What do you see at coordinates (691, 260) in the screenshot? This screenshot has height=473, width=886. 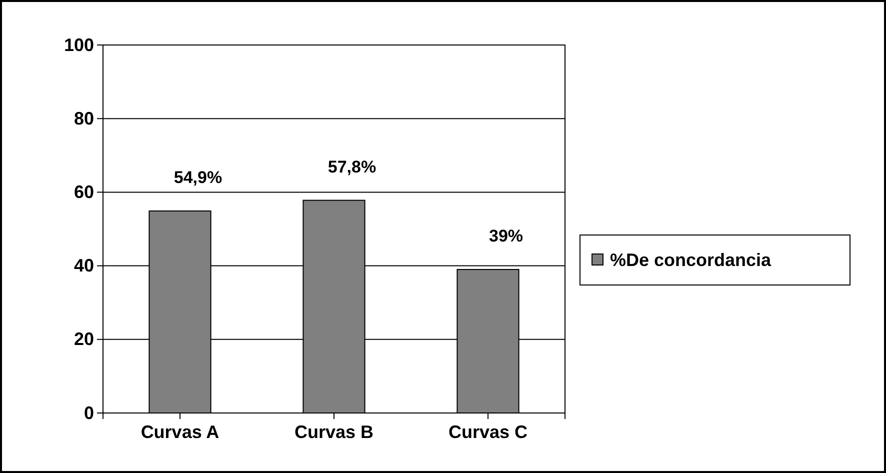 I see `legend-label: %De concordancia` at bounding box center [691, 260].